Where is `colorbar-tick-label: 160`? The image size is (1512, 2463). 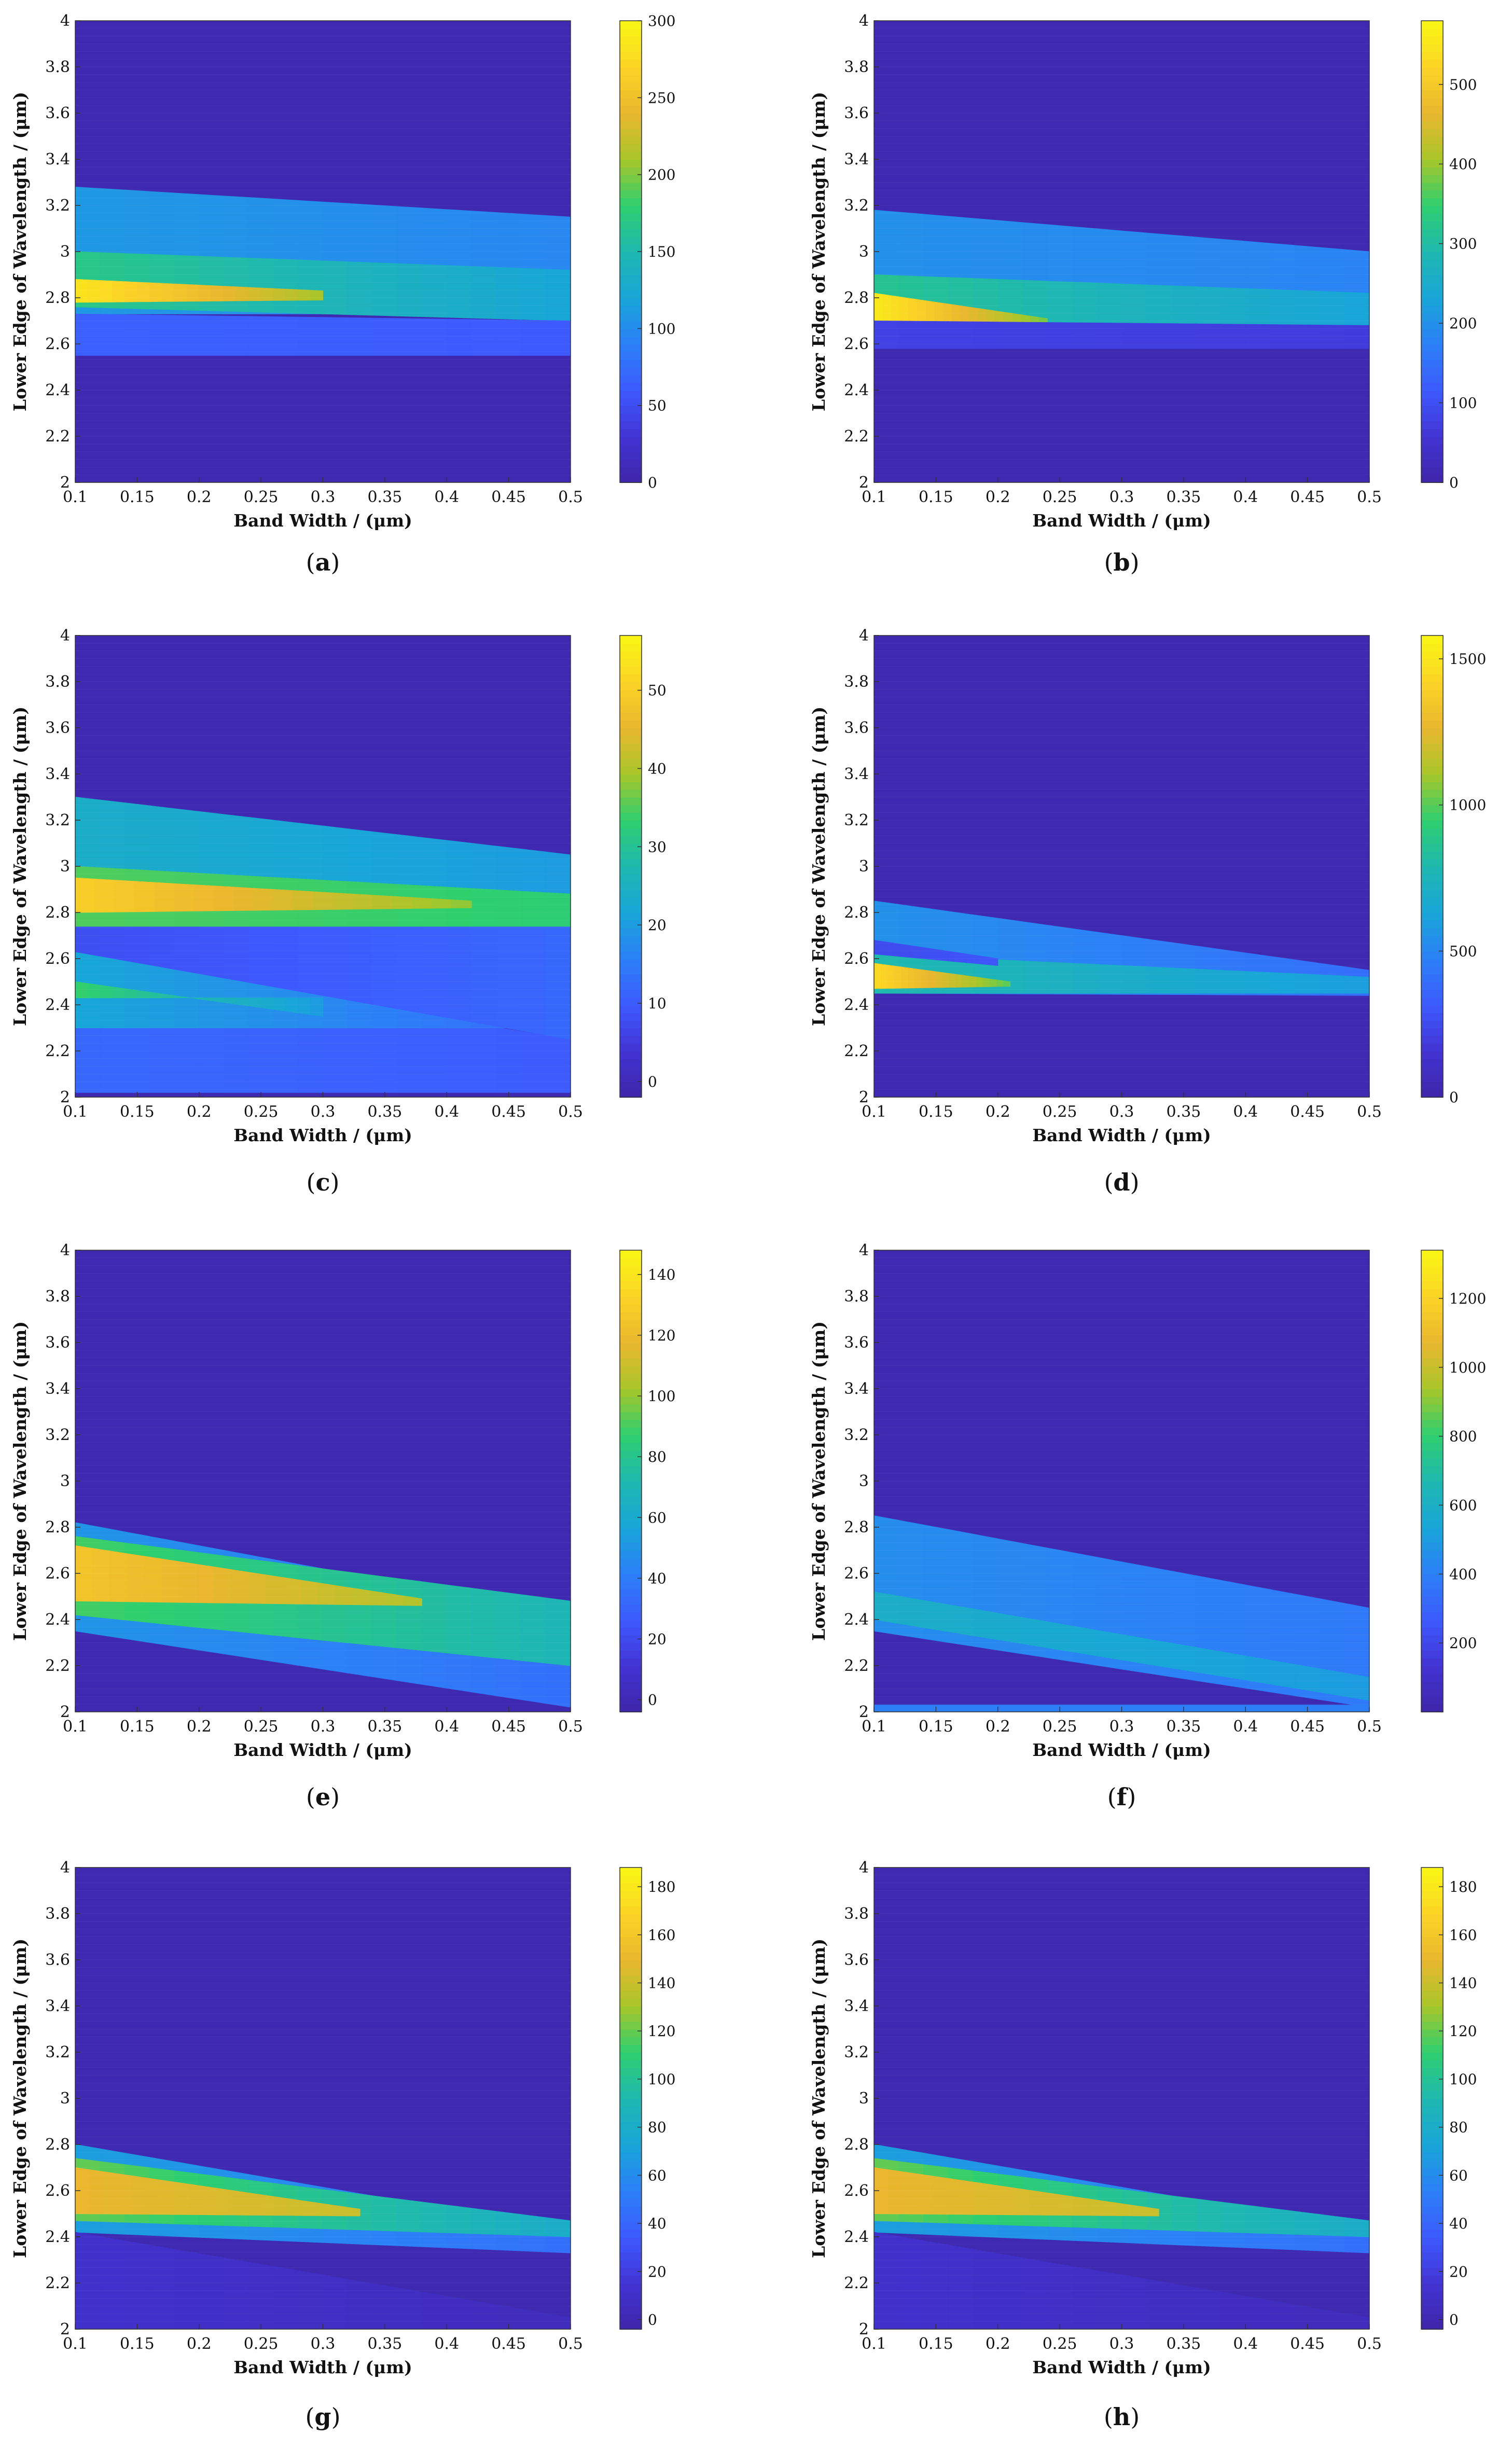
colorbar-tick-label: 160 is located at coordinates (1463, 1935).